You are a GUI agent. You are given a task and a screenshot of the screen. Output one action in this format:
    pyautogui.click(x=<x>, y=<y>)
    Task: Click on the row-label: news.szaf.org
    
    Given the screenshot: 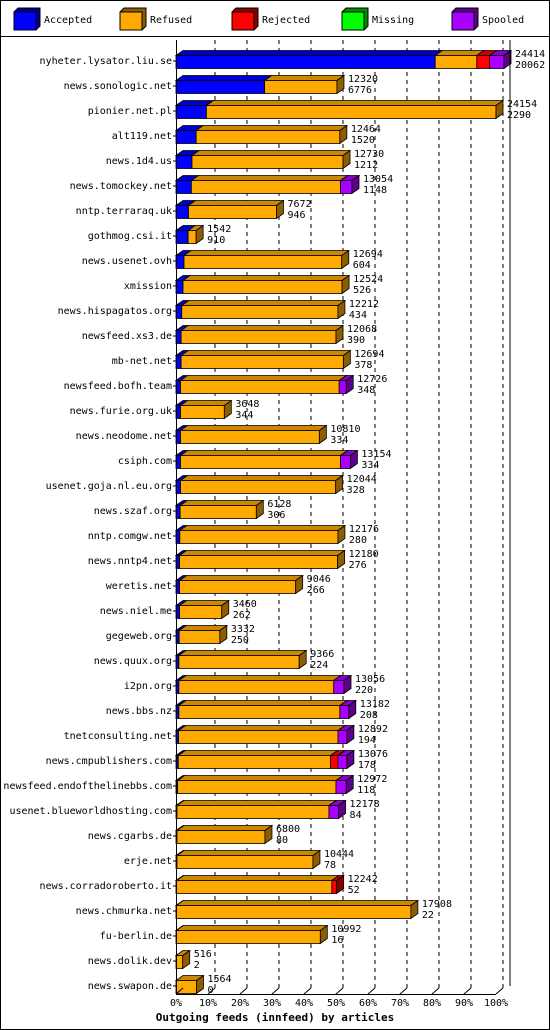 What is the action you would take?
    pyautogui.click(x=133, y=511)
    